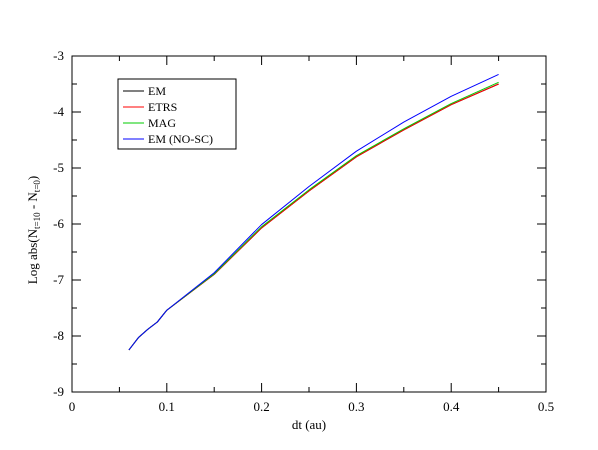 The height and width of the screenshot is (450, 598). Describe the element at coordinates (261, 406) in the screenshot. I see `x-tick-label: 0.2` at that location.